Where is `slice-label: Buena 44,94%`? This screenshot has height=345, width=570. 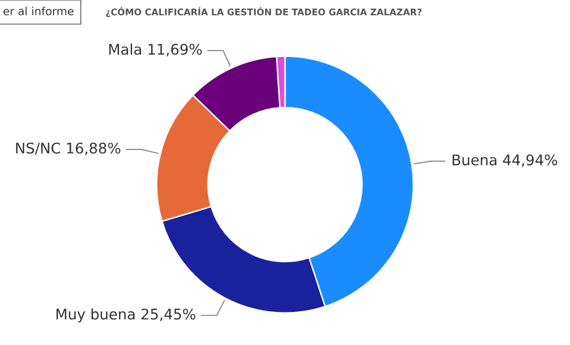 slice-label: Buena 44,94% is located at coordinates (505, 160).